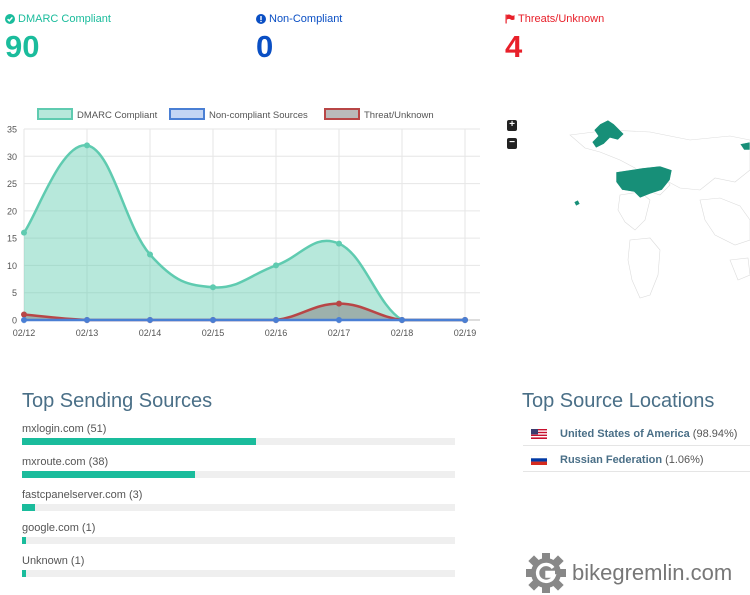 The width and height of the screenshot is (750, 595). I want to click on gear-g-logo-icon, so click(546, 573).